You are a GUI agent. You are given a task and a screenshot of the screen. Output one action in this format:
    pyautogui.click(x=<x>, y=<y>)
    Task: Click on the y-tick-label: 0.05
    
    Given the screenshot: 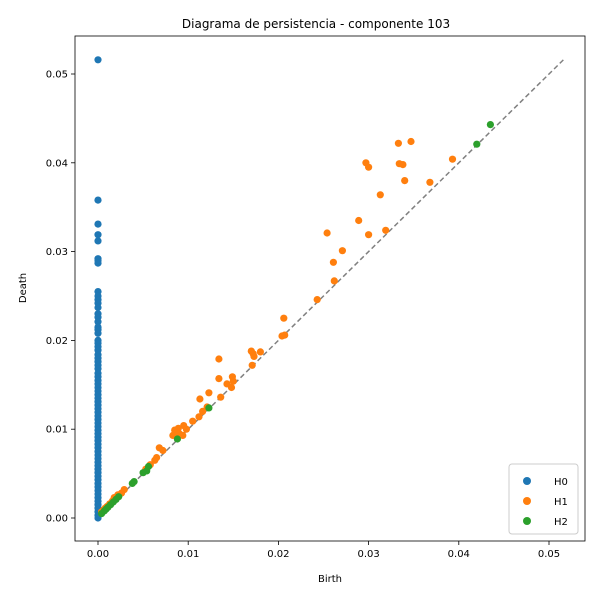 What is the action you would take?
    pyautogui.click(x=57, y=75)
    